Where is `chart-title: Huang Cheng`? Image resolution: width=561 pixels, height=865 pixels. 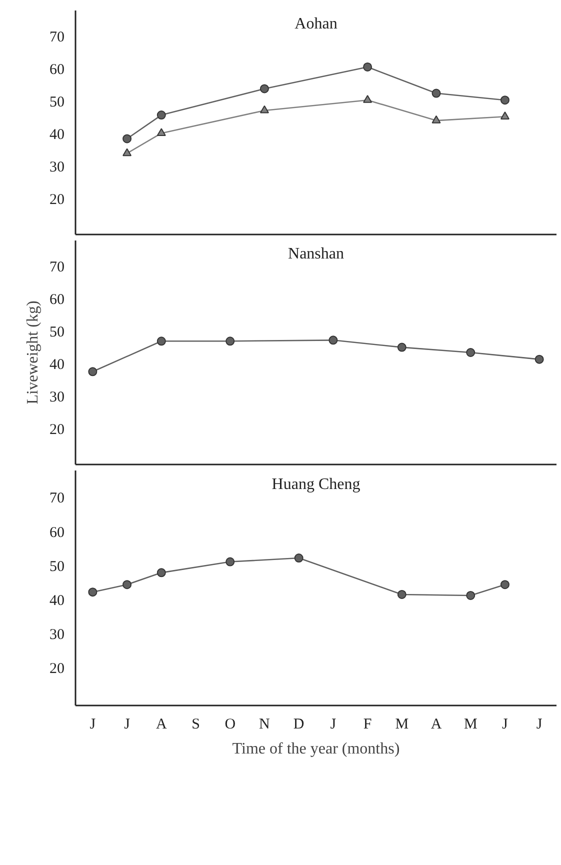
chart-title: Huang Cheng is located at coordinates (316, 485).